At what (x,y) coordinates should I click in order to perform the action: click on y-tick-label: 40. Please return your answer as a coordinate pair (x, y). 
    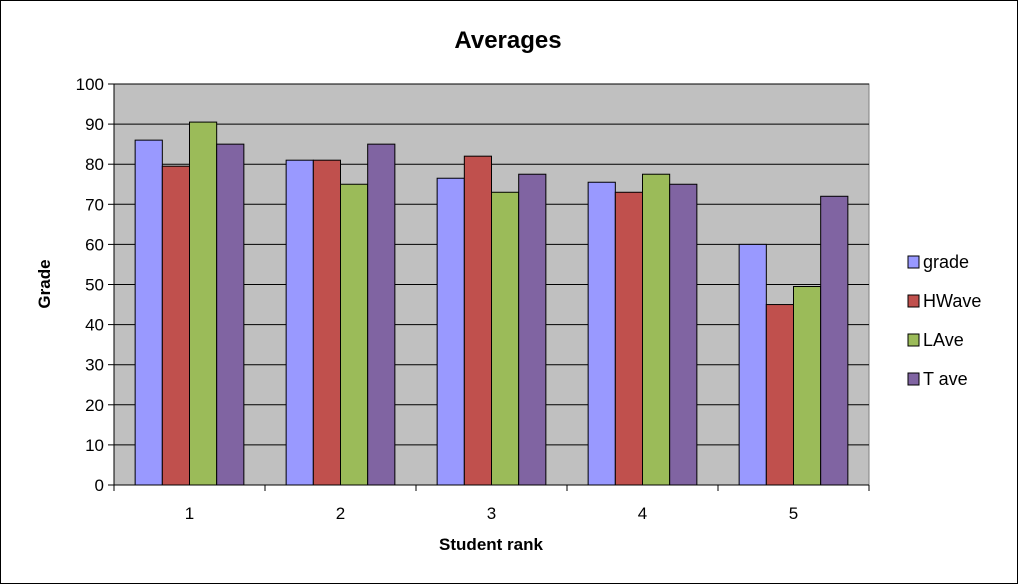
    Looking at the image, I should click on (94, 325).